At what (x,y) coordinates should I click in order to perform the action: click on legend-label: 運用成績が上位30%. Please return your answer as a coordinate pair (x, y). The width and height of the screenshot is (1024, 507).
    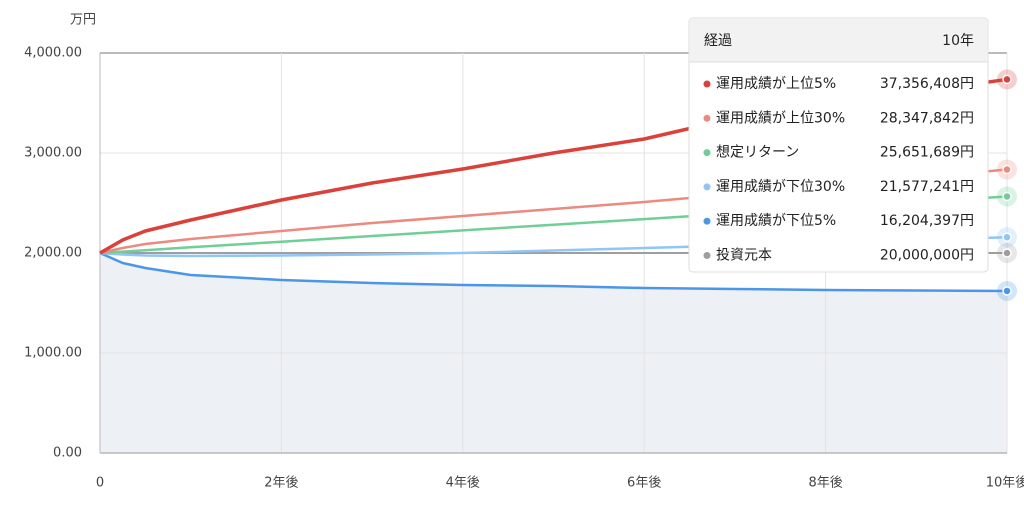
    Looking at the image, I should click on (780, 118).